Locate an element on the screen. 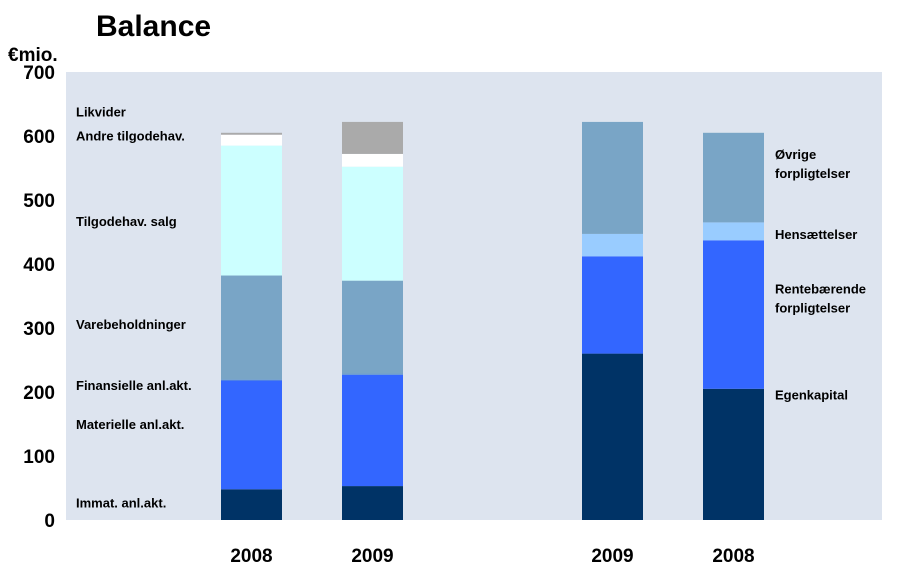  bar-liabilities-2009-øvrige-forpligtelser is located at coordinates (612, 177).